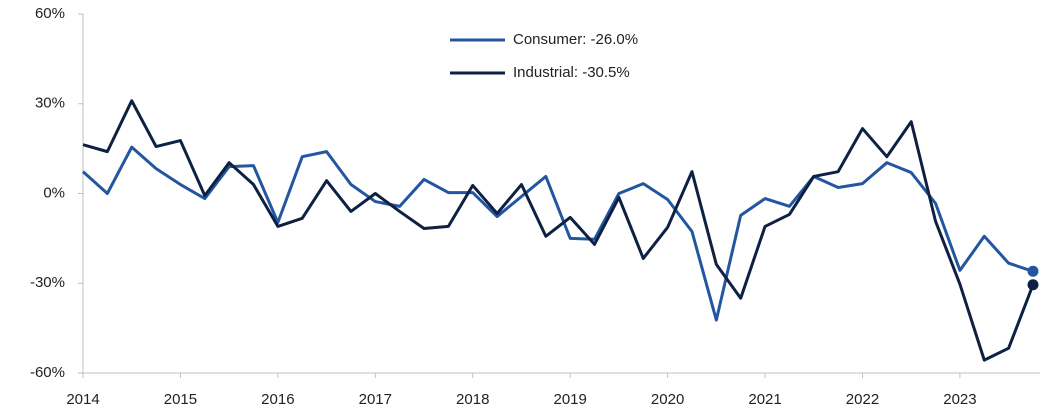 The height and width of the screenshot is (413, 1042). Describe the element at coordinates (862, 399) in the screenshot. I see `x-tick-label: 2022` at that location.